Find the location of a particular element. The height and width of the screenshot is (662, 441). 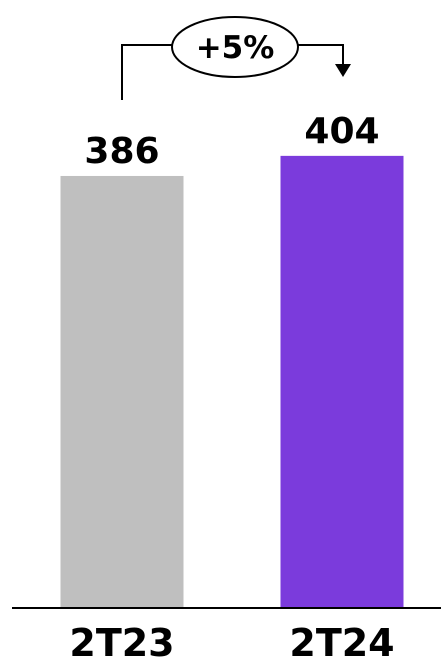

data-label-2t23: 386 is located at coordinates (121, 151).